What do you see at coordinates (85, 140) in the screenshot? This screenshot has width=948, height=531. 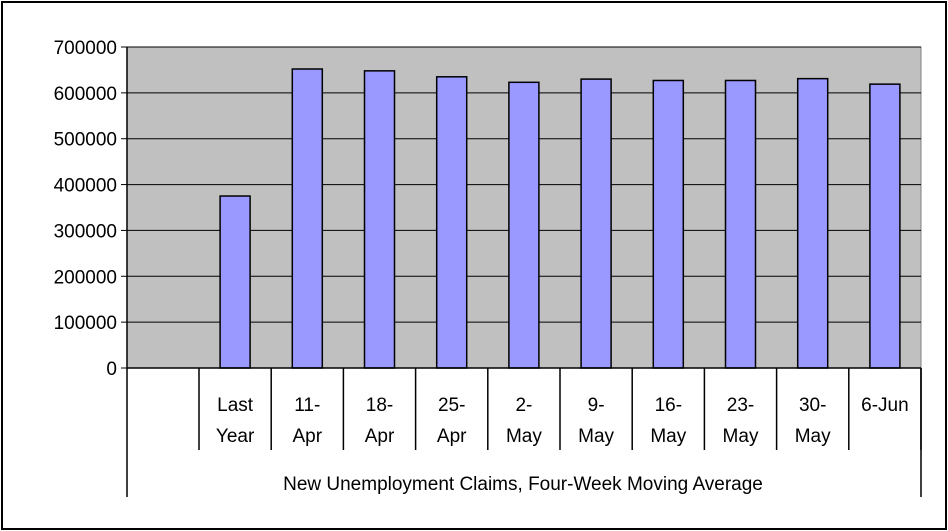 I see `y-tick-label: 500000` at bounding box center [85, 140].